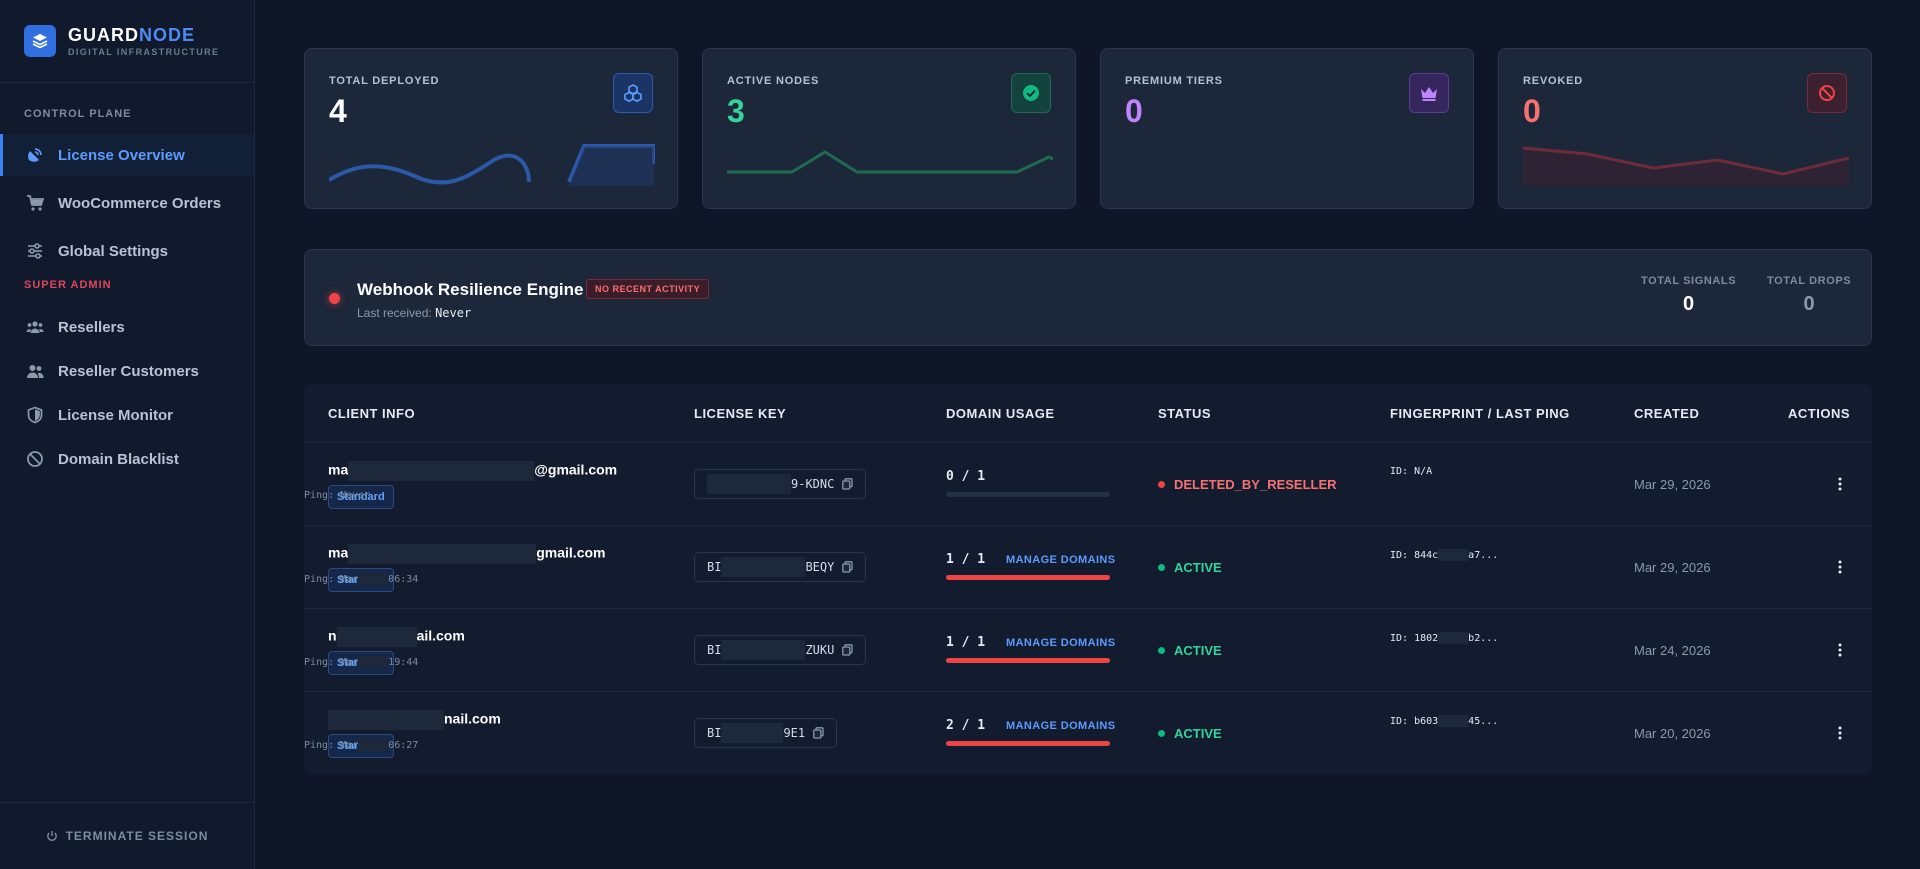  I want to click on created-date: Mar 29, 2026, so click(1672, 567).